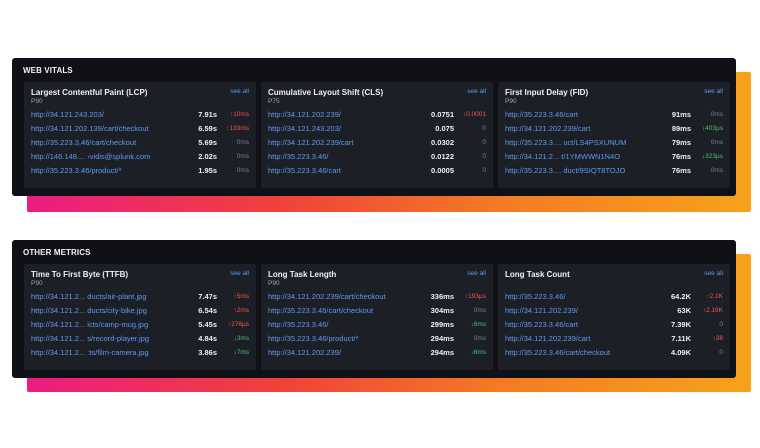 Image resolution: width=760 pixels, height=448 pixels. I want to click on table-row: http://35.223.3.46/0.0122 0, so click(377, 157).